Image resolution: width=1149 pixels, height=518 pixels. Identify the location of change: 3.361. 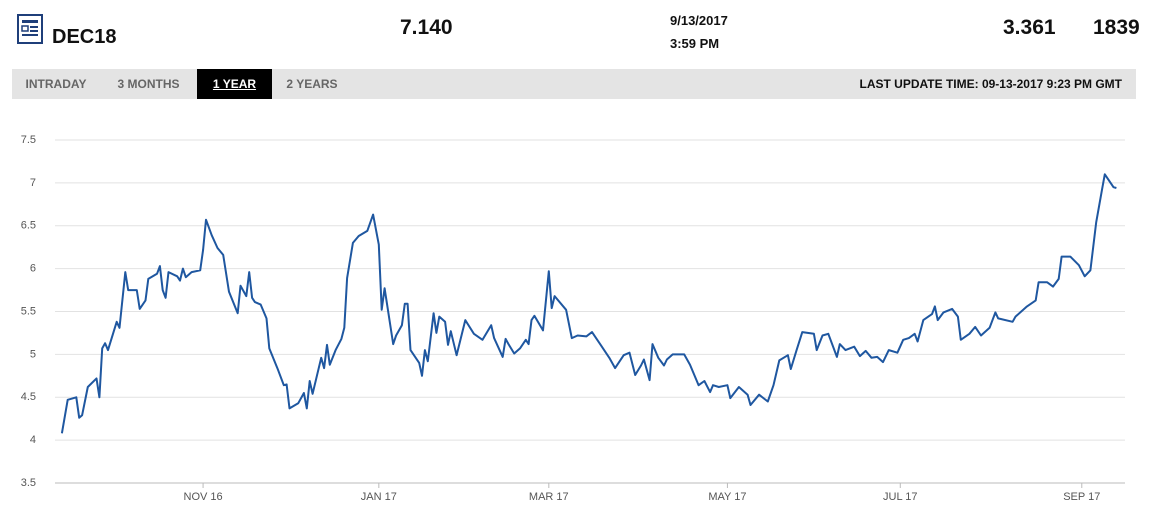
(1029, 27).